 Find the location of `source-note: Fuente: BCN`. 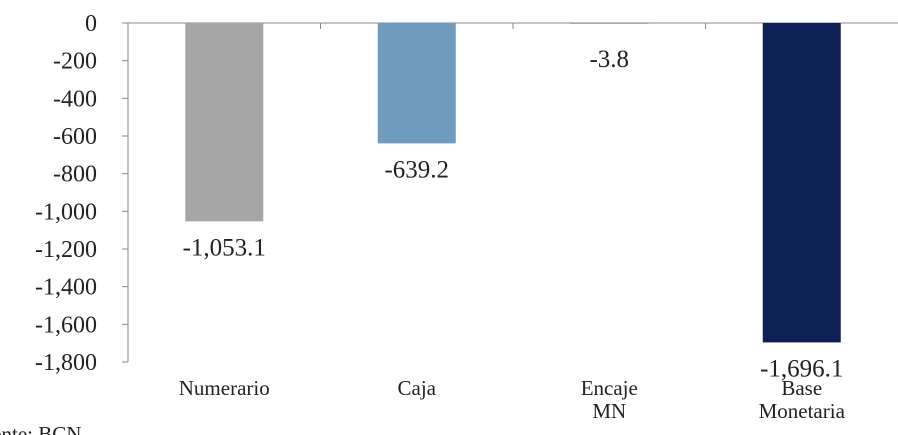

source-note: Fuente: BCN is located at coordinates (40, 428).